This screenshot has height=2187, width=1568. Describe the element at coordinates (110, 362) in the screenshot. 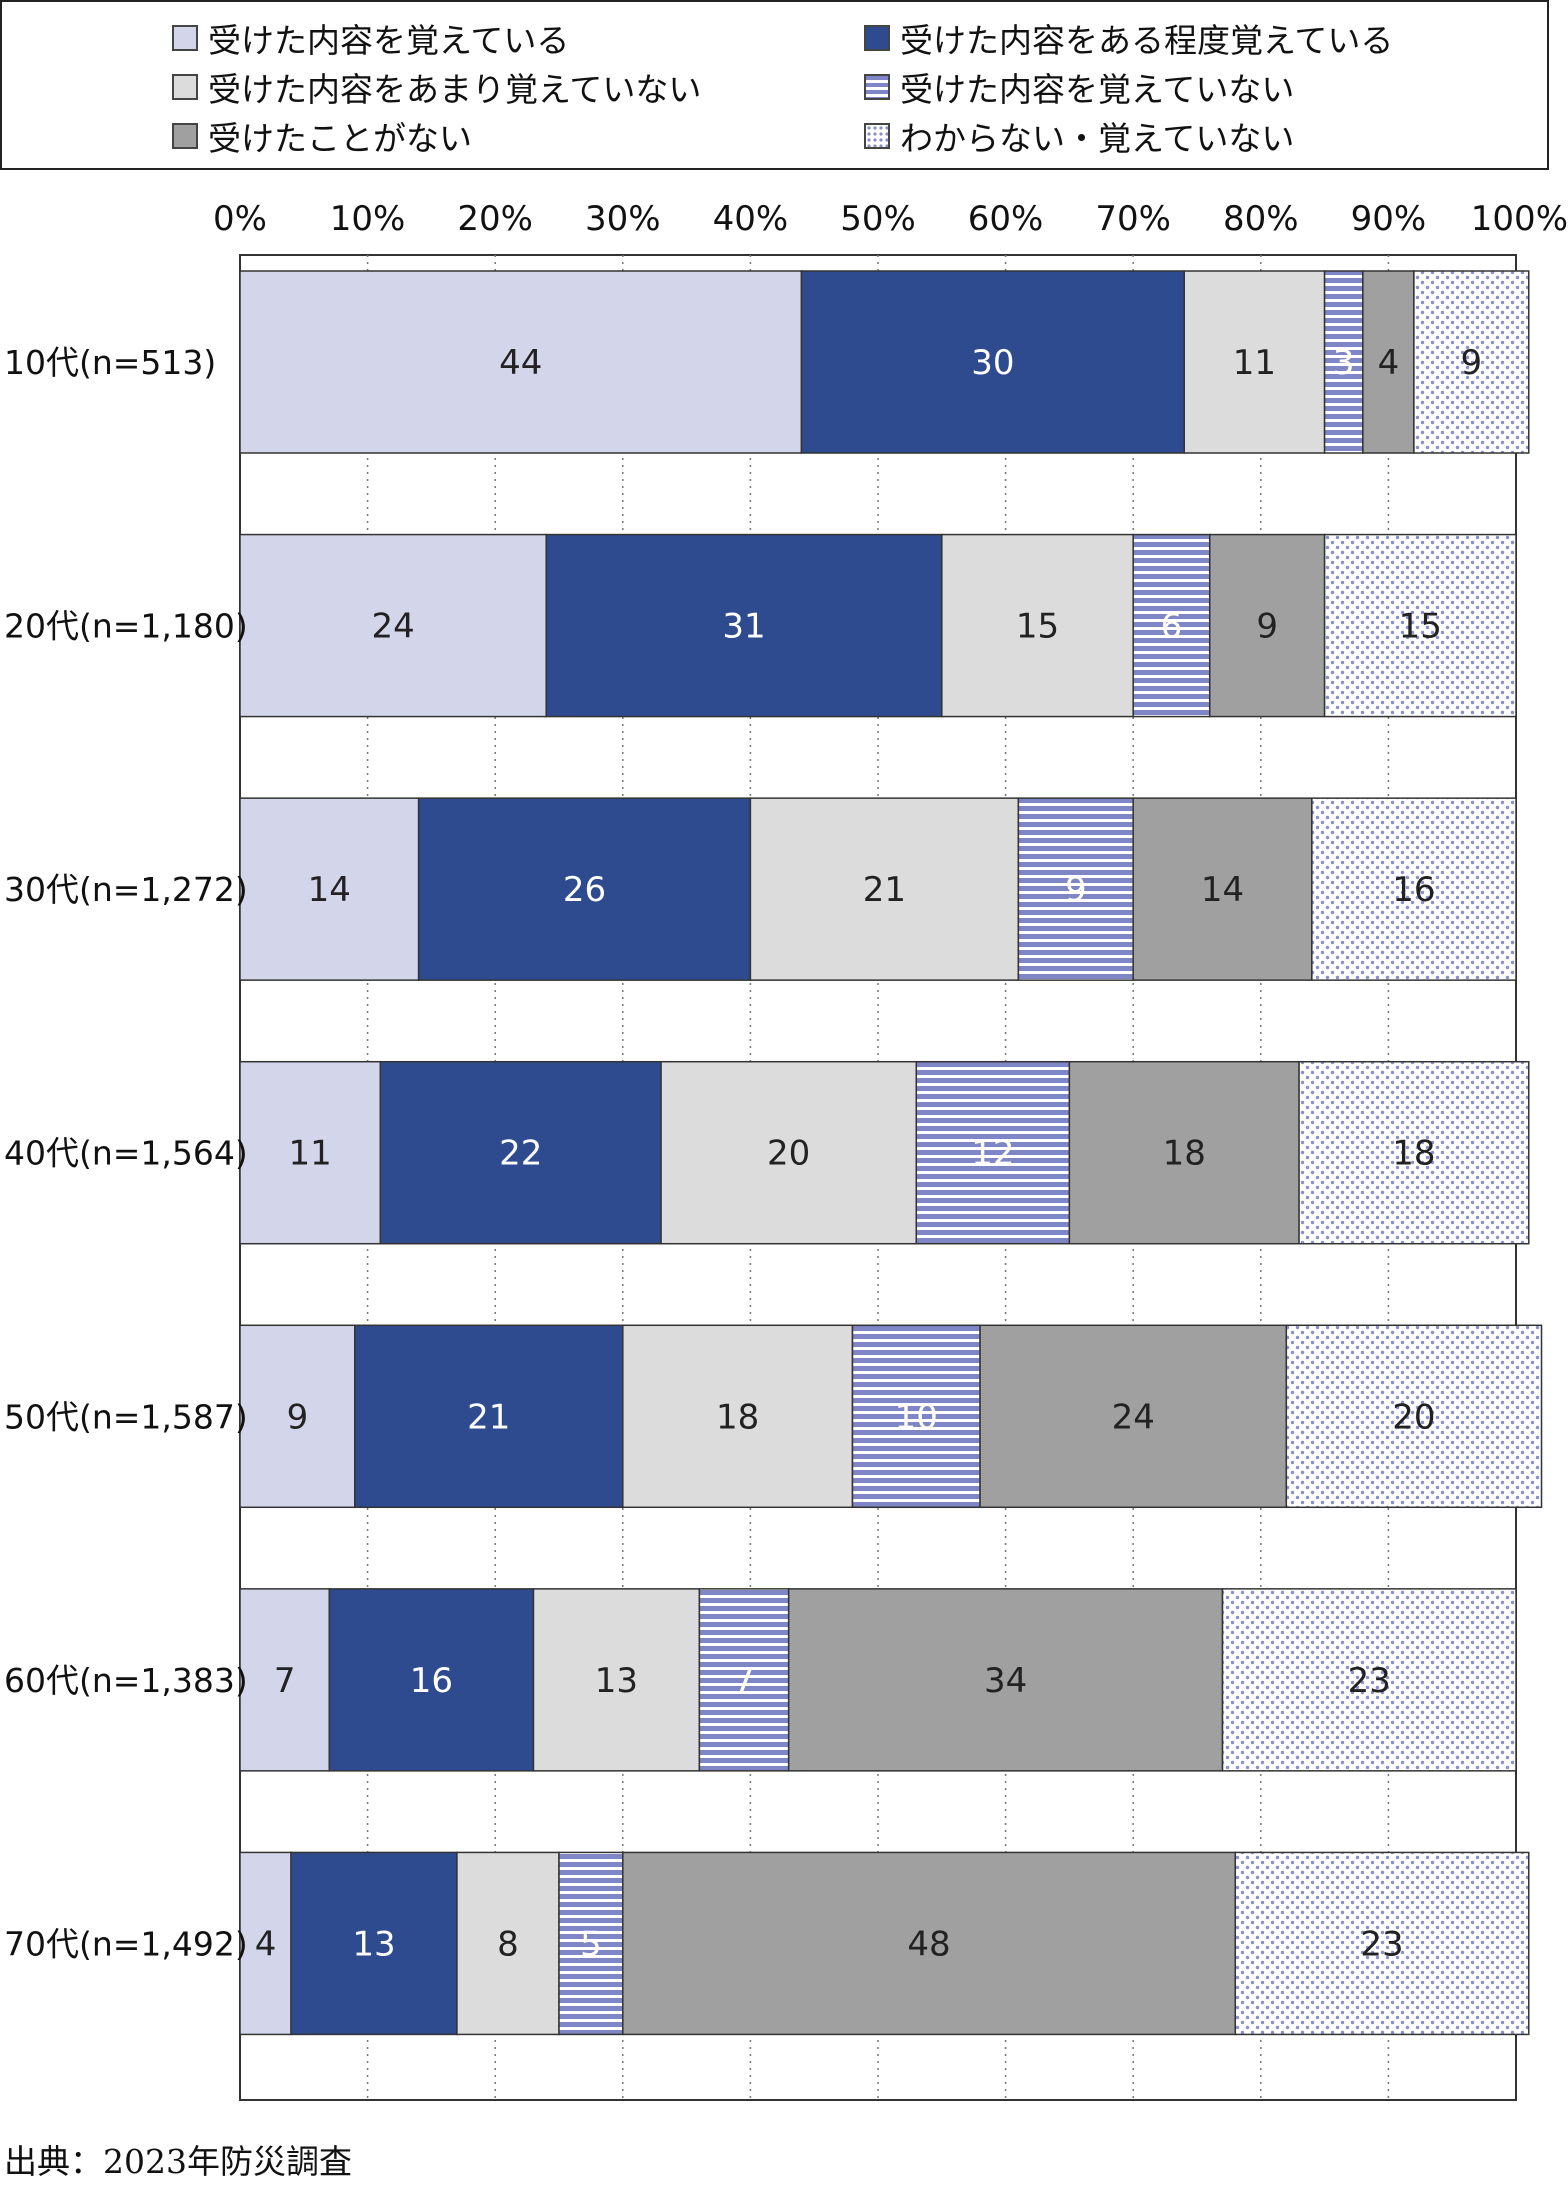

I see `category-label: 10代(n=513)` at that location.